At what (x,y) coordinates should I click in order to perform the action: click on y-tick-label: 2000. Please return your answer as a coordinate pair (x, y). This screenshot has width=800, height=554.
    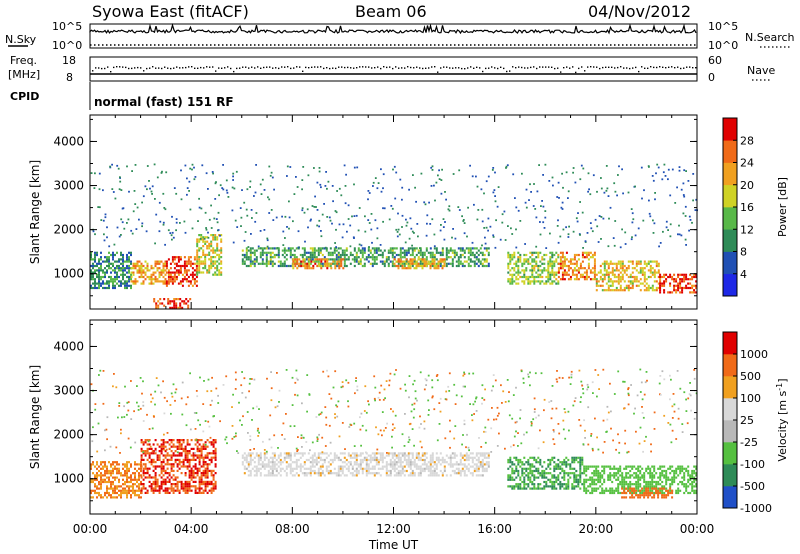
    Looking at the image, I should click on (68, 230).